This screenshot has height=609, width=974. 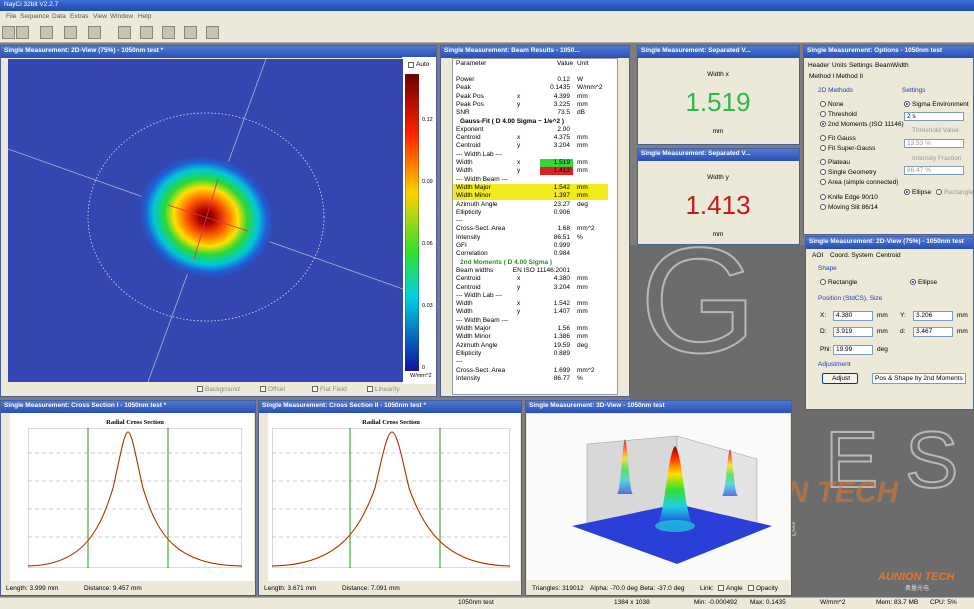 I want to click on parameter: --- Width Lab ---, so click(x=479, y=154).